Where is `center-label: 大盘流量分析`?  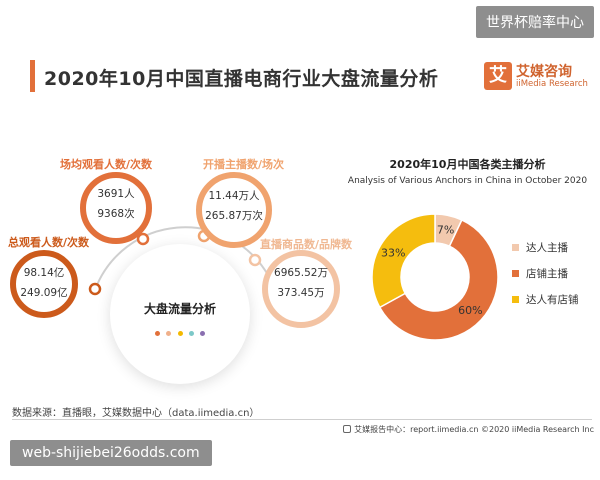
center-label: 大盘流量分析 is located at coordinates (179, 309).